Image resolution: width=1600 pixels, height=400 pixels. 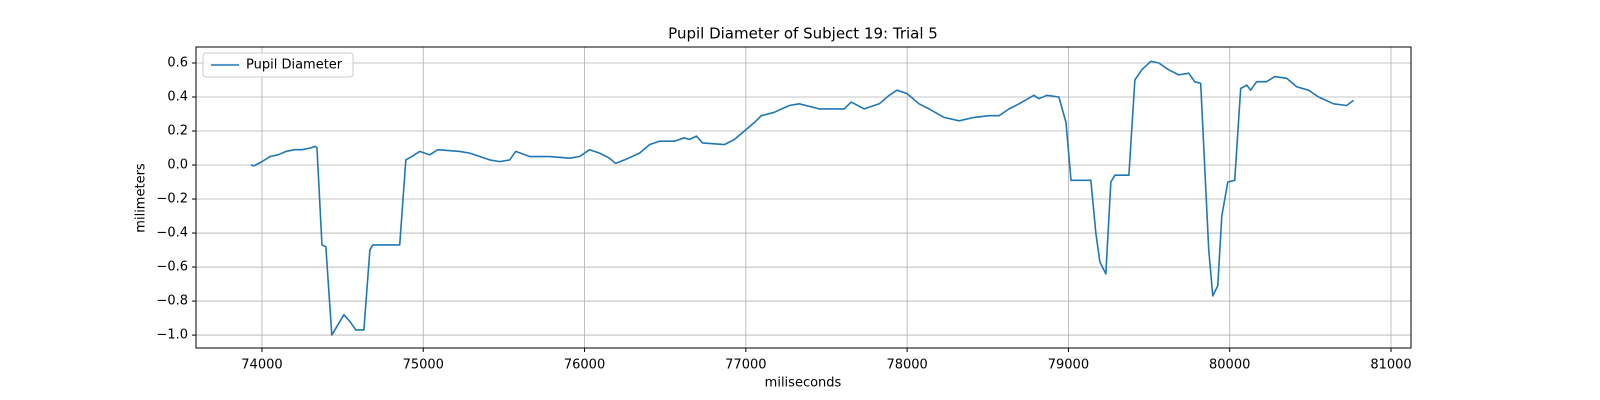 What do you see at coordinates (172, 335) in the screenshot?
I see `y-tick-label: −1.0` at bounding box center [172, 335].